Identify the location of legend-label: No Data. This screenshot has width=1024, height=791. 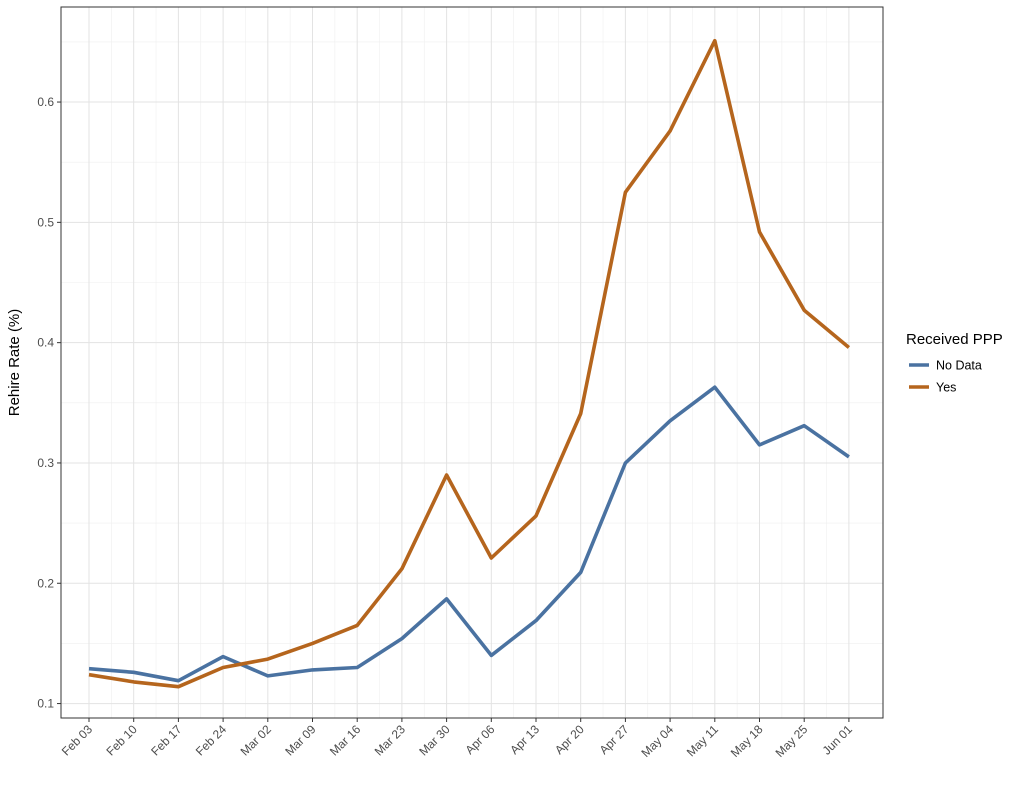
(959, 366).